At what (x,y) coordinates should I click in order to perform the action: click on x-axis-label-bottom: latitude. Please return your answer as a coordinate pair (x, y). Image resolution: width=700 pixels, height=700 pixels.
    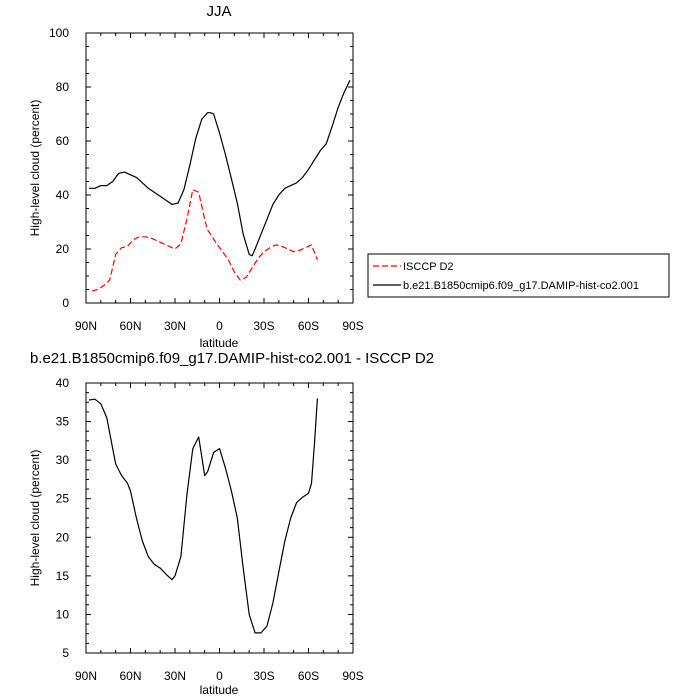
    Looking at the image, I should click on (219, 690).